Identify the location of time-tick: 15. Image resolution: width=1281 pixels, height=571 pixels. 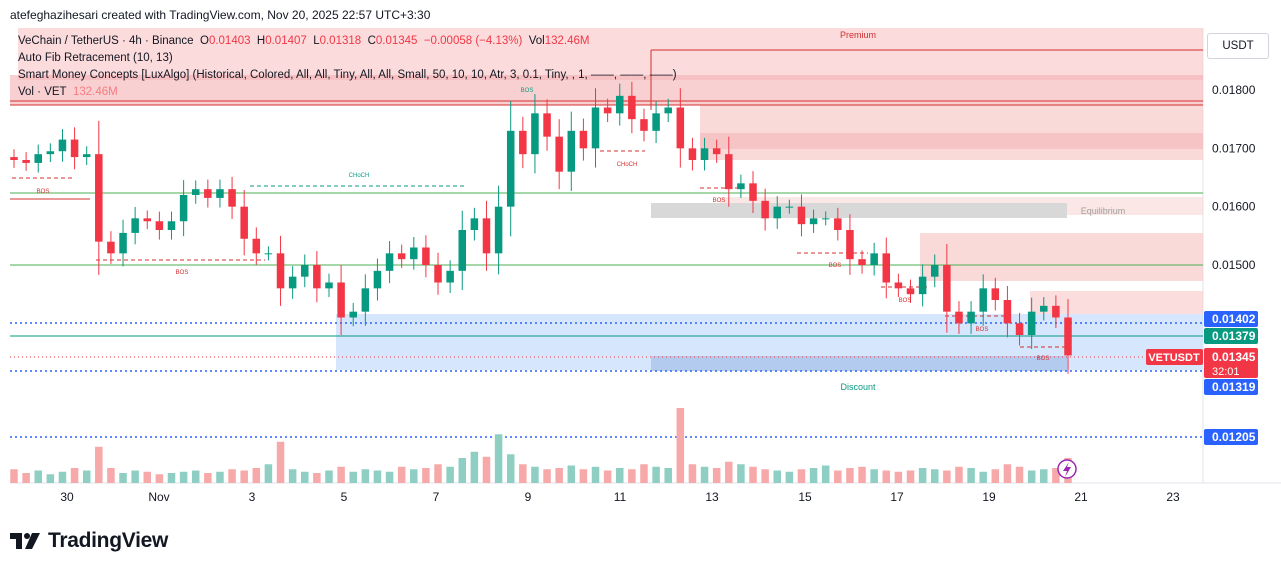
(805, 497).